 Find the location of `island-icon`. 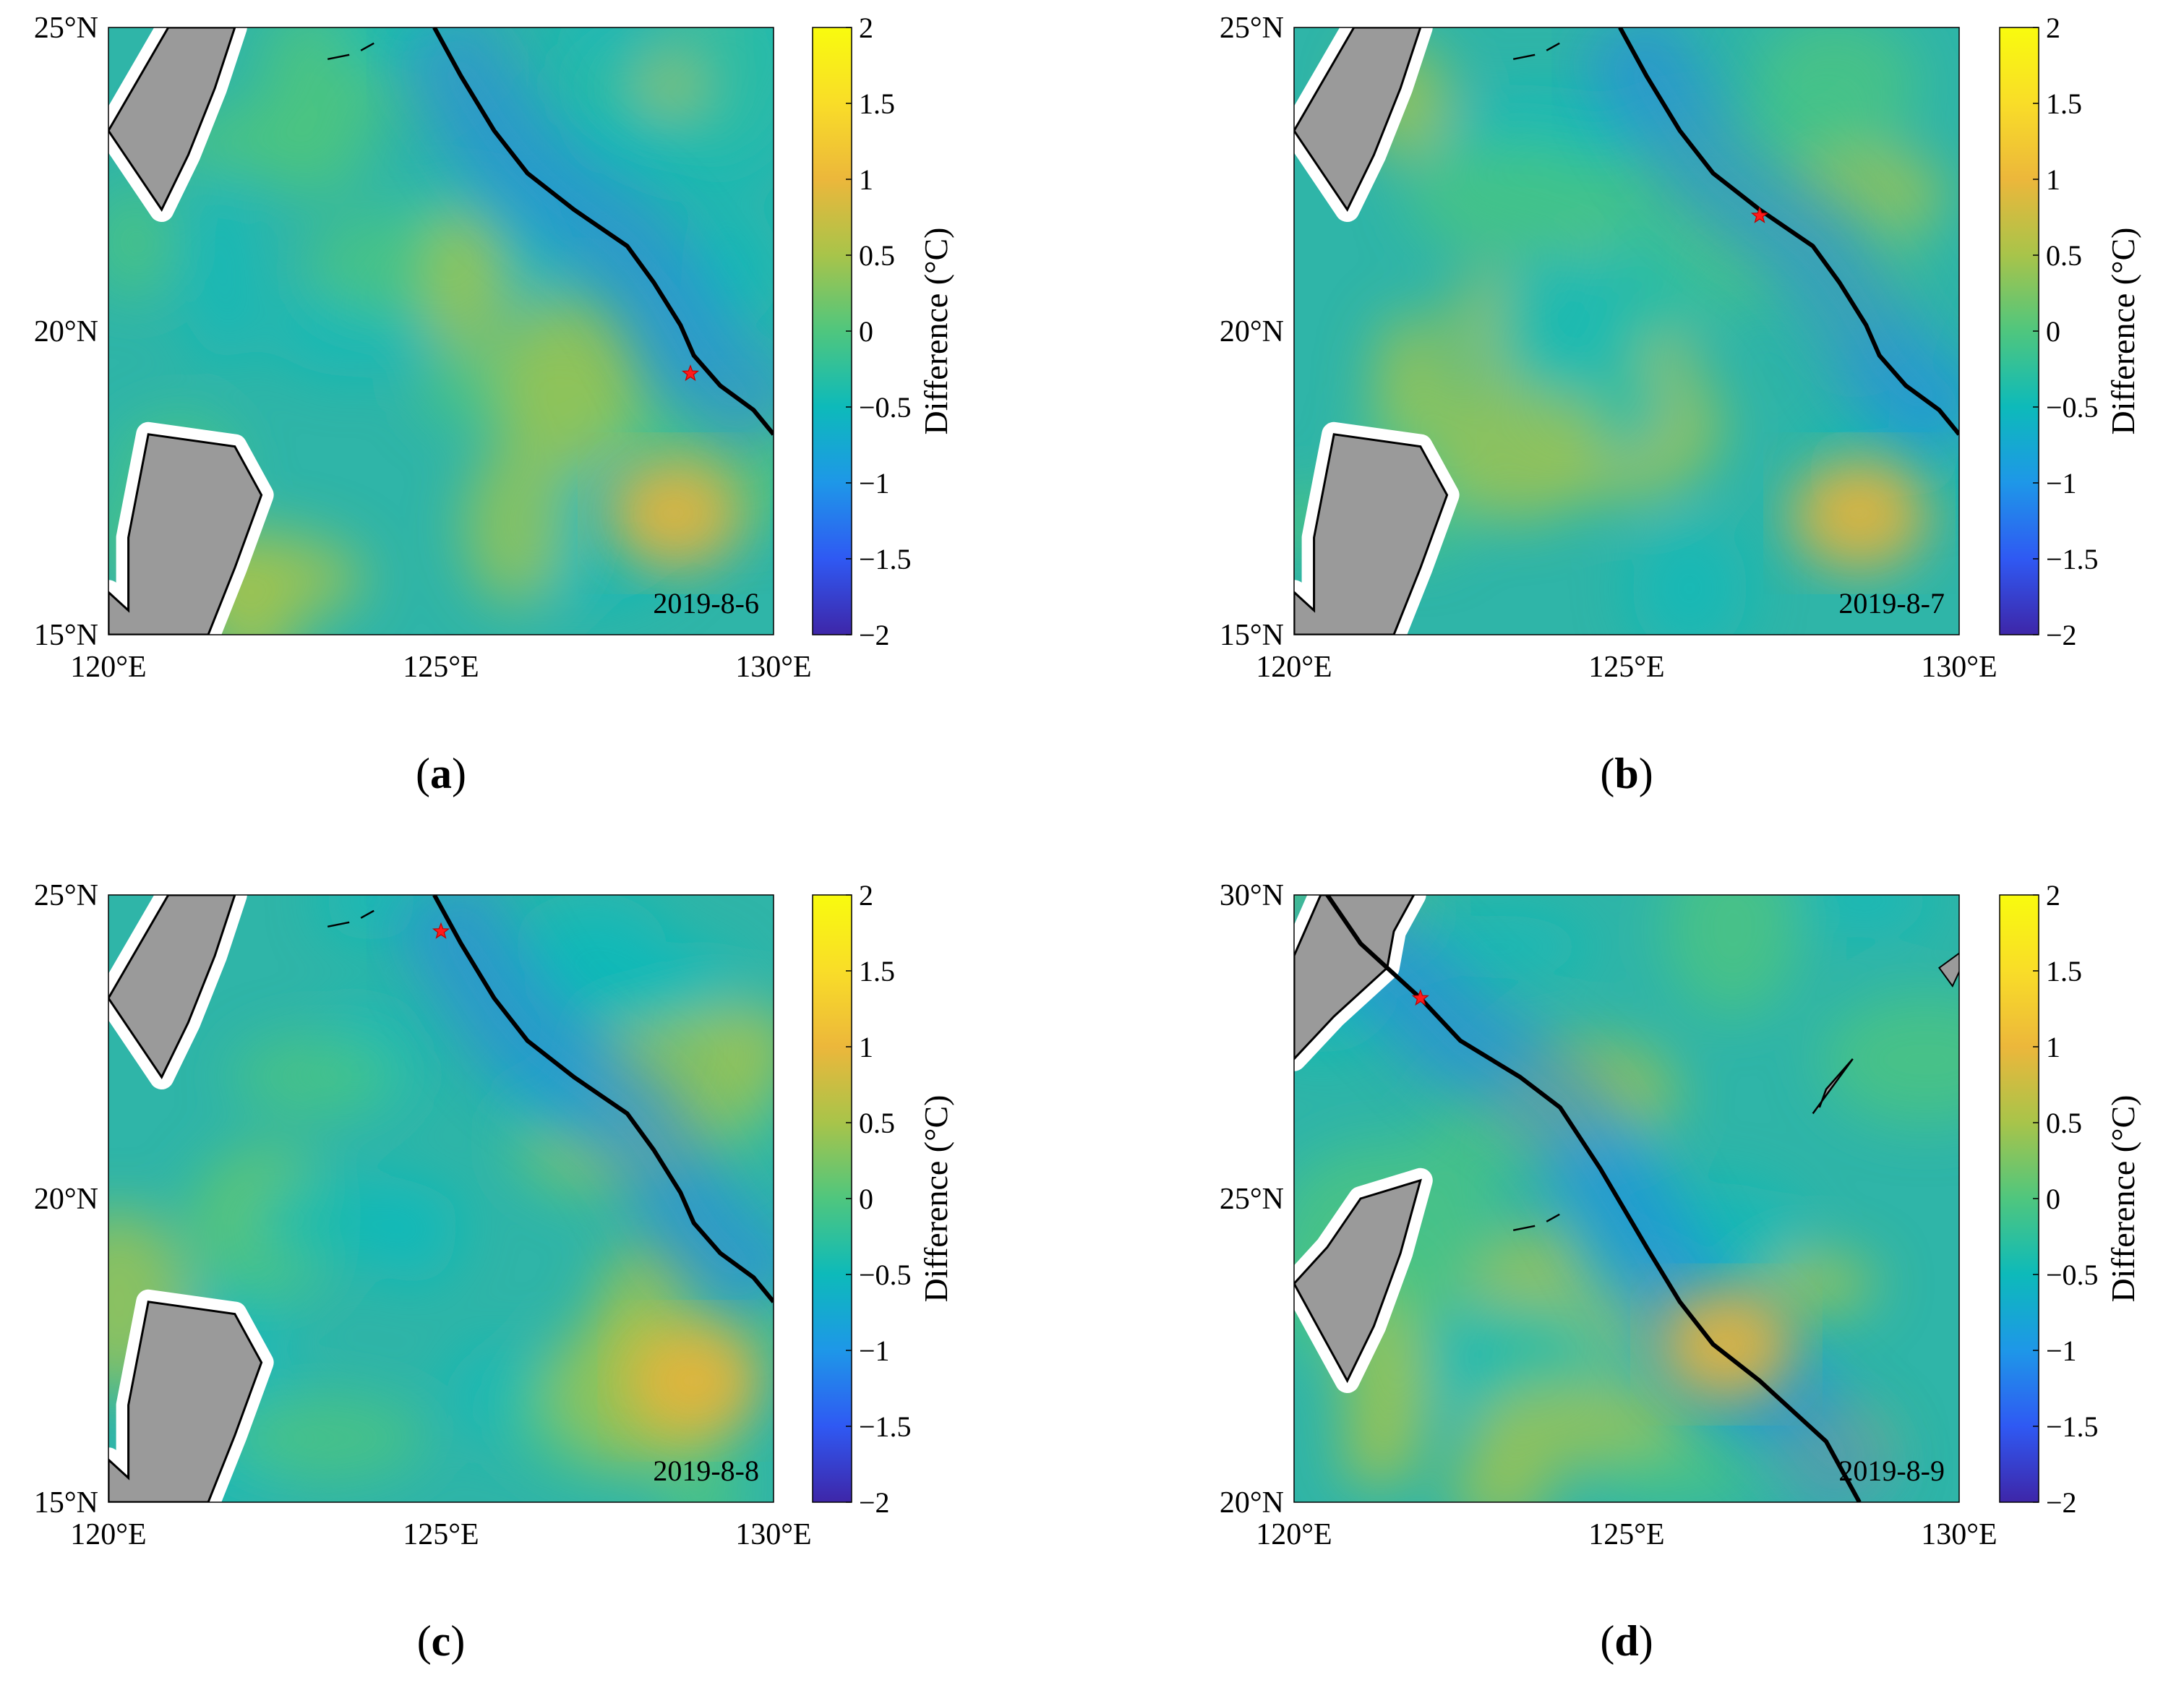

island-icon is located at coordinates (1948, 969).